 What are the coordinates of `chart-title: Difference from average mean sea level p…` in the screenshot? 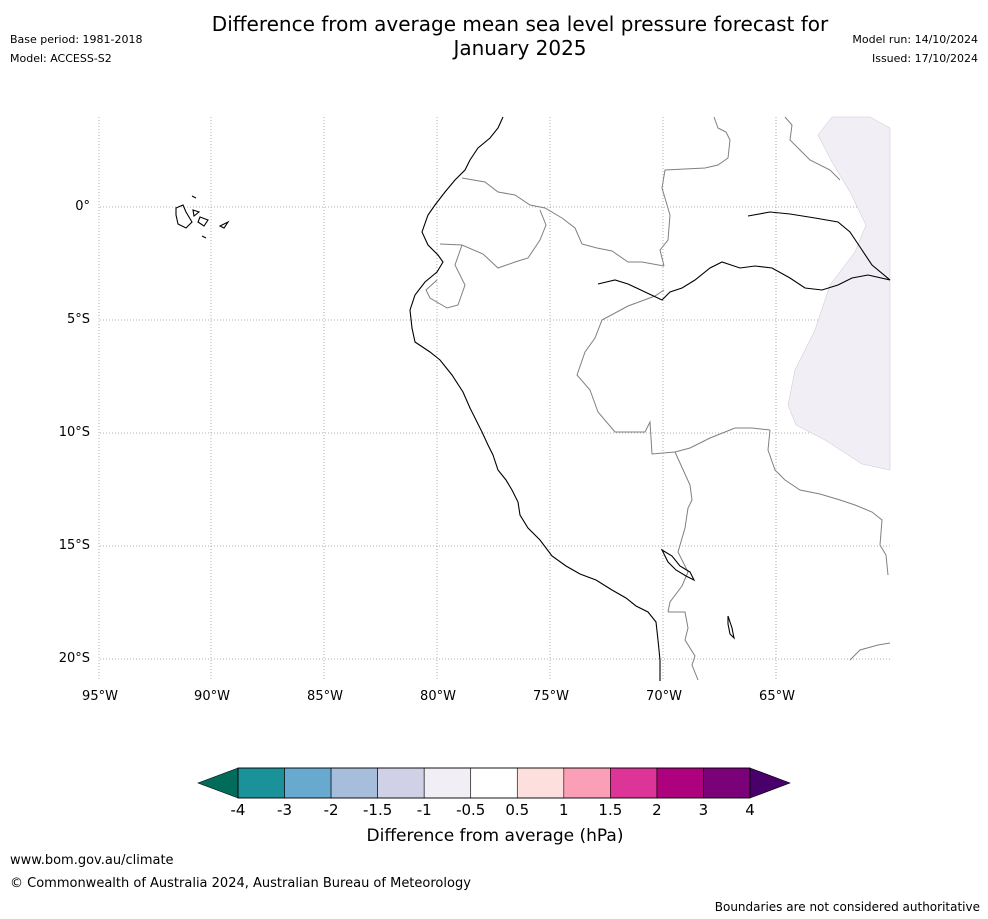 It's located at (520, 36).